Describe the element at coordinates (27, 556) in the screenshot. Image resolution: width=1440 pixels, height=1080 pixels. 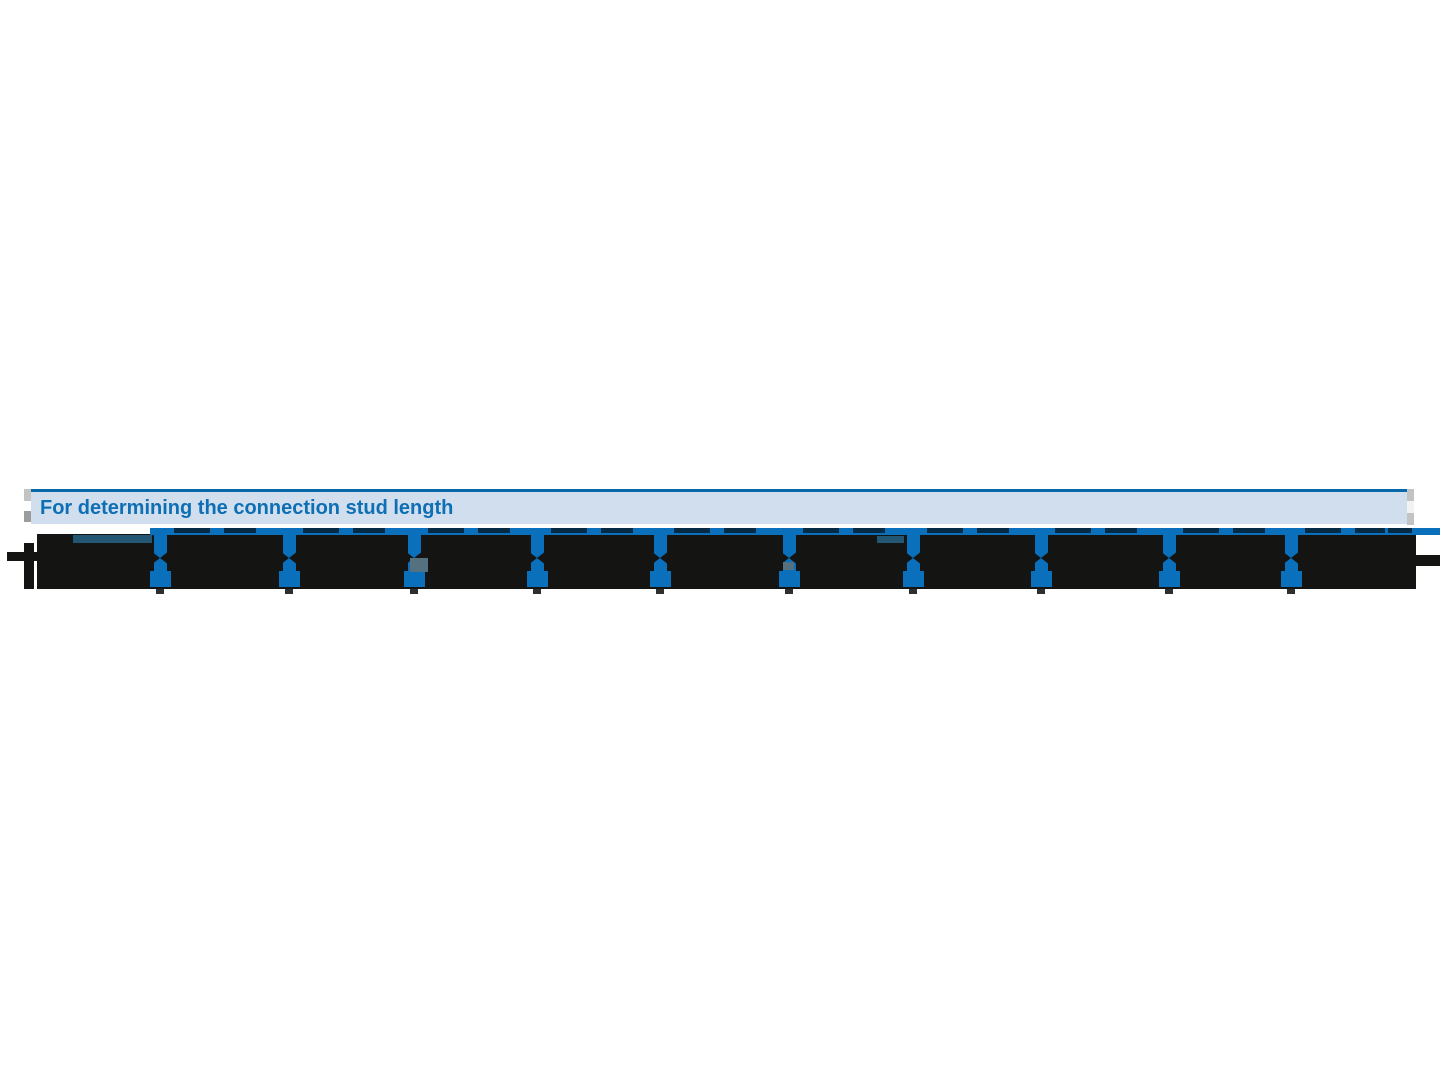
I see `dimension-tail-horizontal` at that location.